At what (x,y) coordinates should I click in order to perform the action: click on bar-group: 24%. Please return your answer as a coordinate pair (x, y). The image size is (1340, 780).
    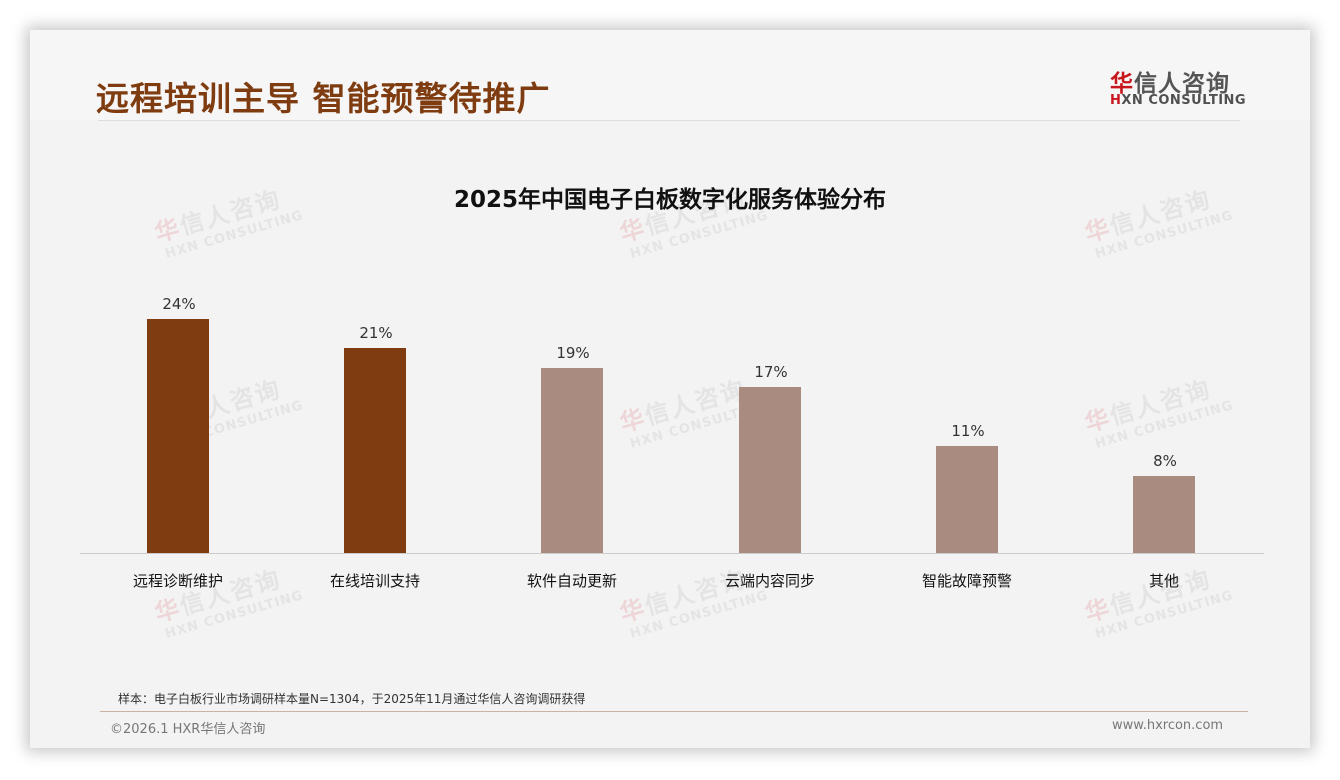
    Looking at the image, I should click on (179, 407).